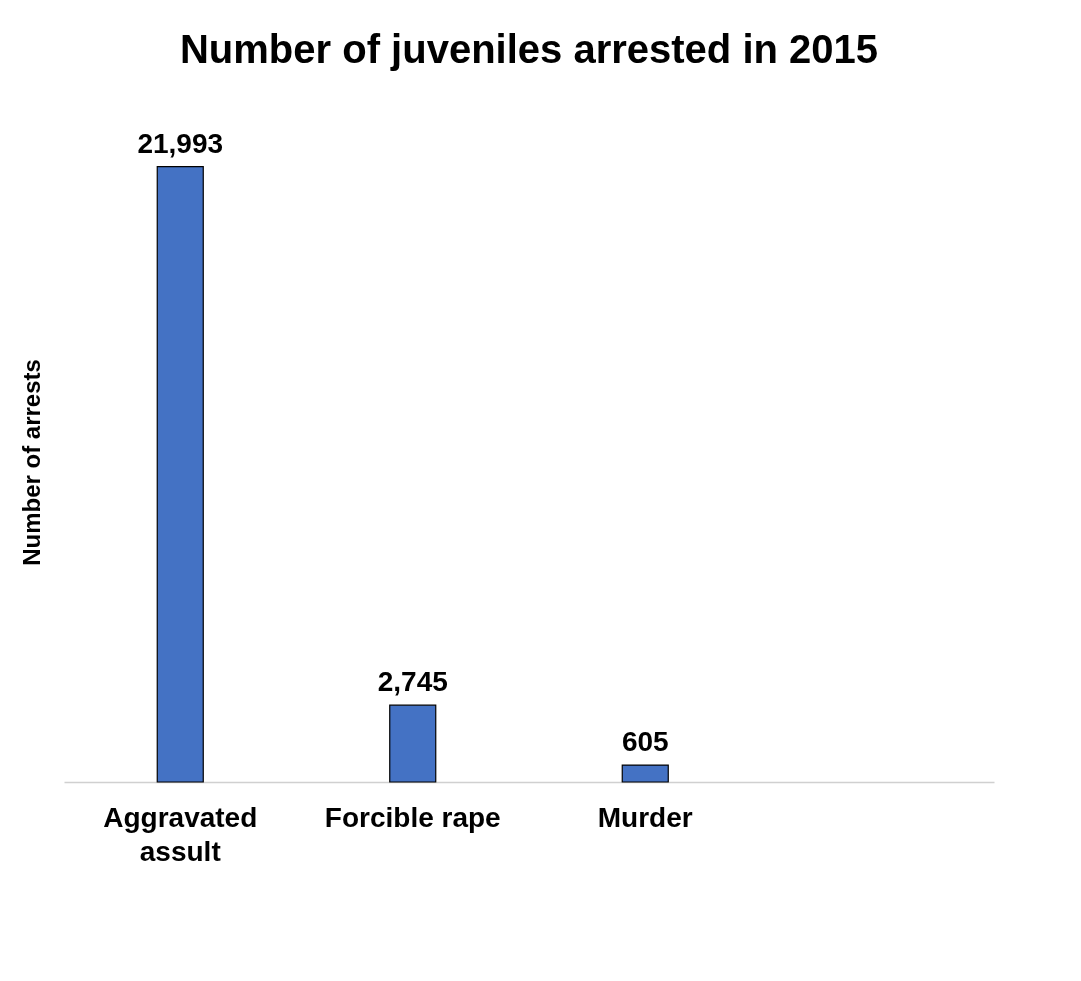 This screenshot has height=981, width=1081. I want to click on data-label: 605, so click(645, 742).